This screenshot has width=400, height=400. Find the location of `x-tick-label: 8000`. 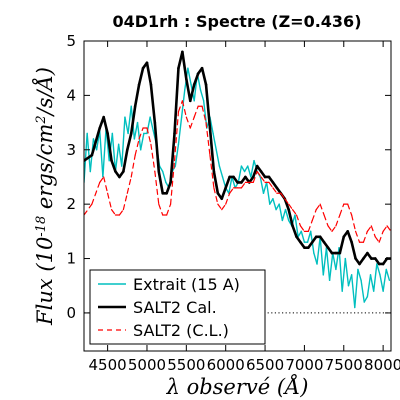

x-tick-label: 8000 is located at coordinates (382, 365).